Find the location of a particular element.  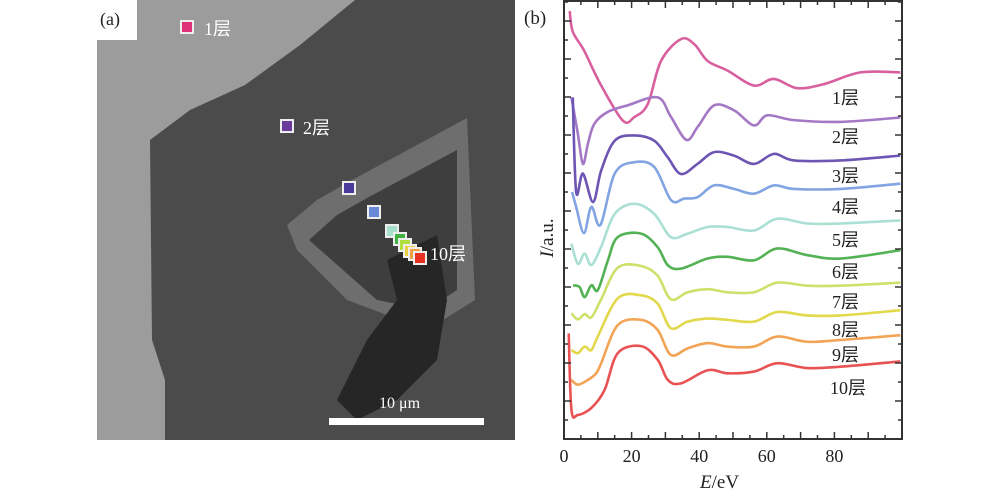

series-label: 2层 is located at coordinates (845, 137).